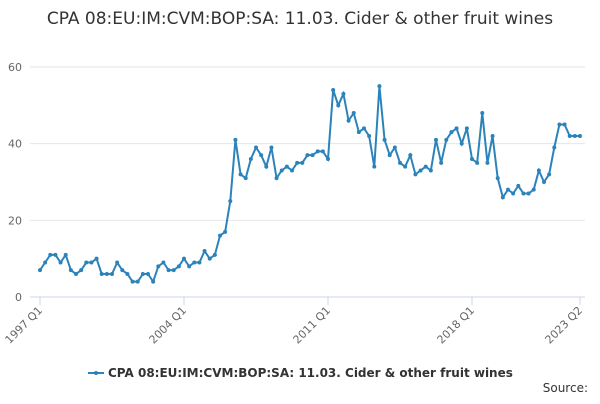 This screenshot has width=600, height=404. What do you see at coordinates (96, 373) in the screenshot?
I see `legend-marker` at bounding box center [96, 373].